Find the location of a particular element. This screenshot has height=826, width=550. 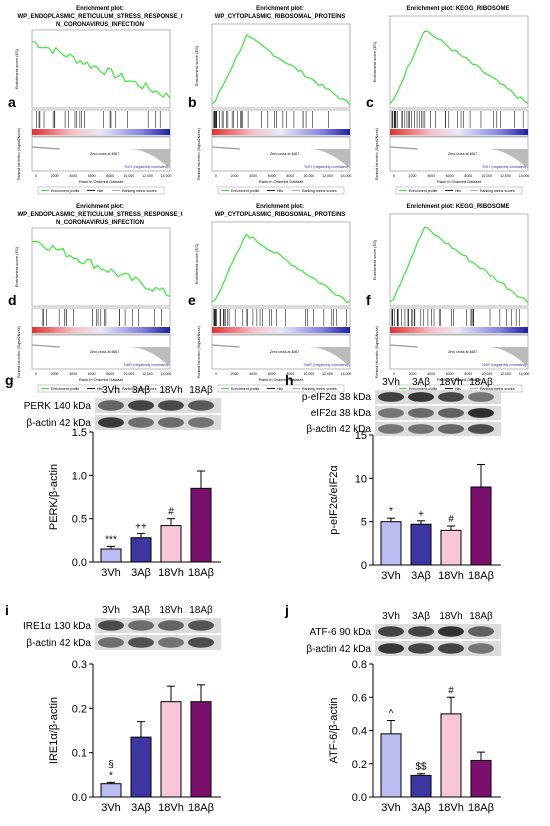

gsea-title: Enrichment plot: is located at coordinates (100, 9).